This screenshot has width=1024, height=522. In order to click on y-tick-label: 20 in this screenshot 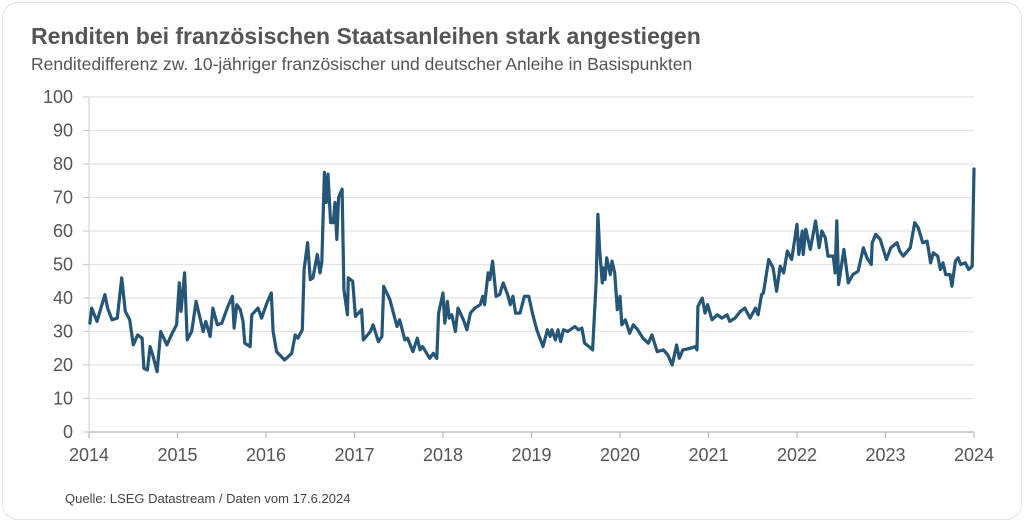, I will do `click(63, 365)`.